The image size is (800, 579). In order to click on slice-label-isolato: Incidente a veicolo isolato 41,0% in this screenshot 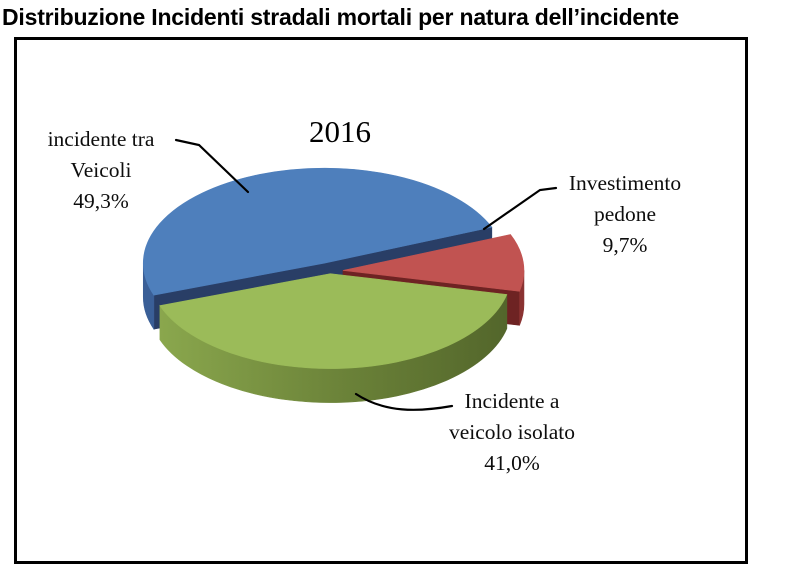, I will do `click(512, 432)`.